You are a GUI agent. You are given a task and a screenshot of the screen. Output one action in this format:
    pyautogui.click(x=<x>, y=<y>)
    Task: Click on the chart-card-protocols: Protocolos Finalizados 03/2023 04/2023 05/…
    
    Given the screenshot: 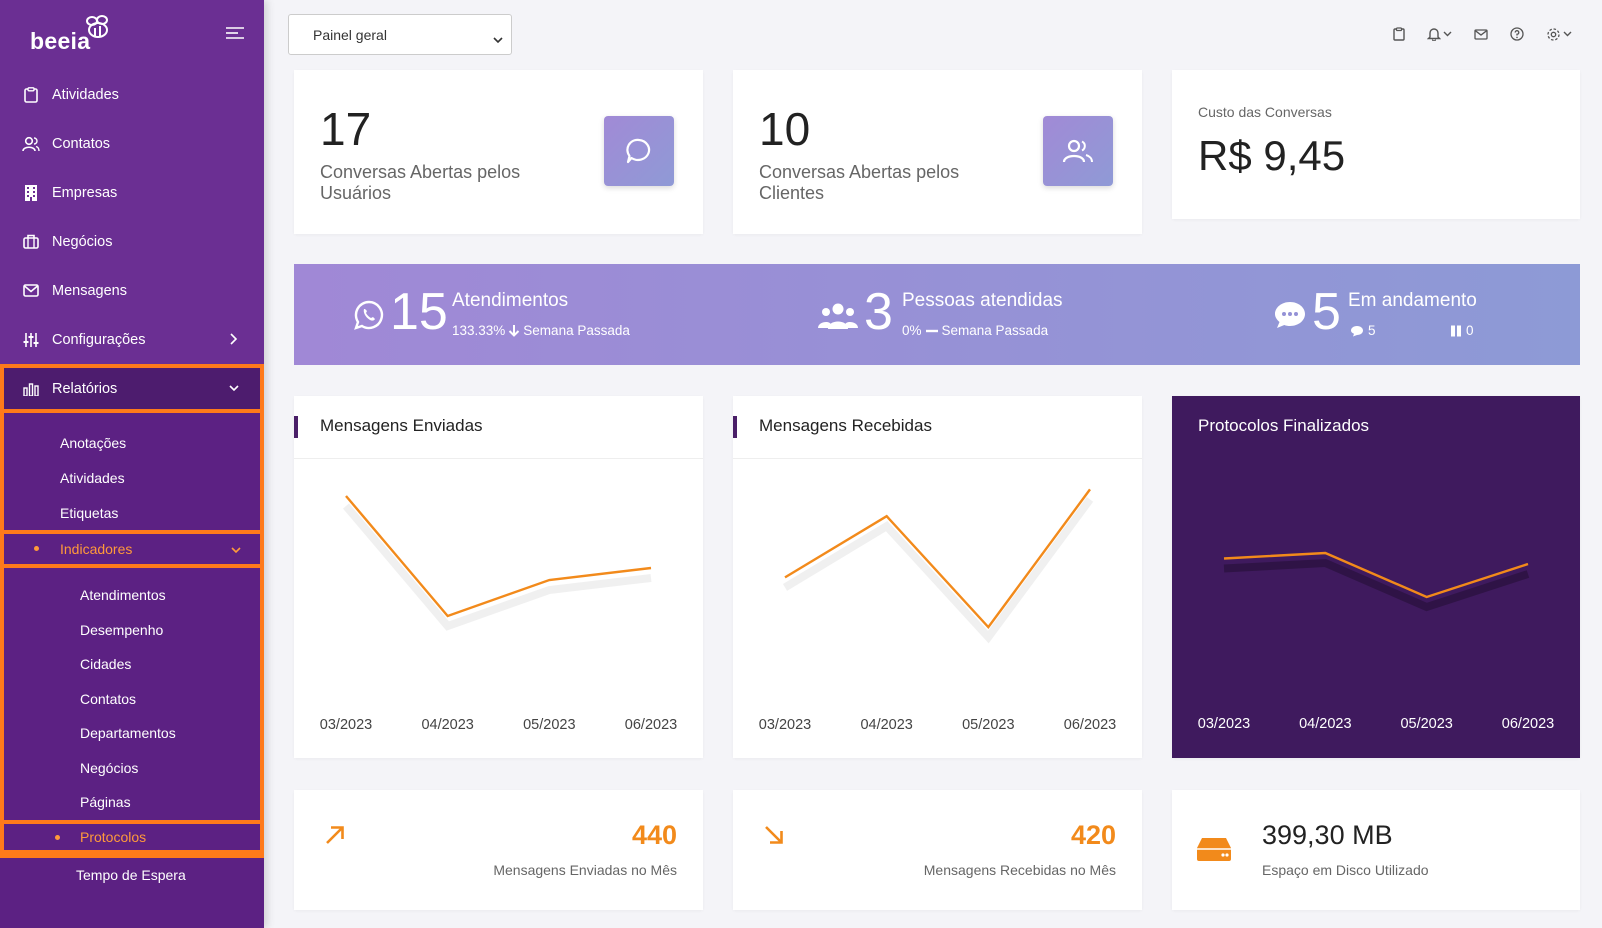 What is the action you would take?
    pyautogui.click(x=1376, y=577)
    